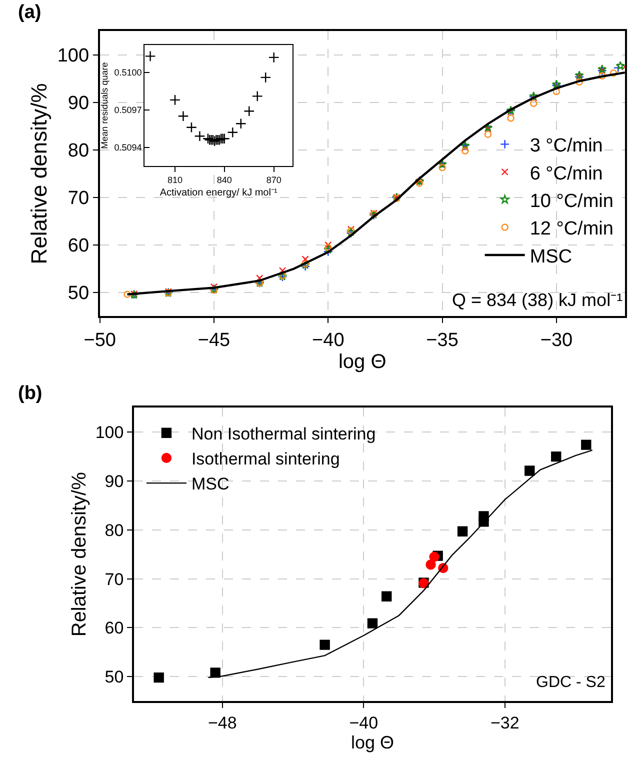 This screenshot has height=762, width=628. Describe the element at coordinates (100, 341) in the screenshot. I see `x-tick-label: −50` at that location.